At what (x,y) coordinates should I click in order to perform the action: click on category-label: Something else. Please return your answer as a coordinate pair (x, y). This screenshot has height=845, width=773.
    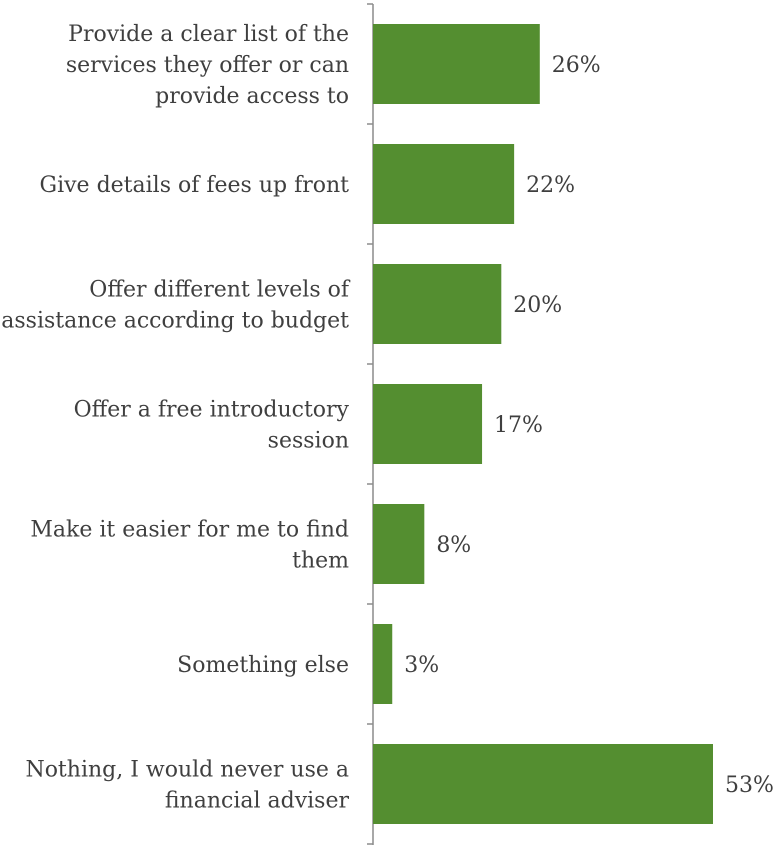
    Looking at the image, I should click on (263, 665).